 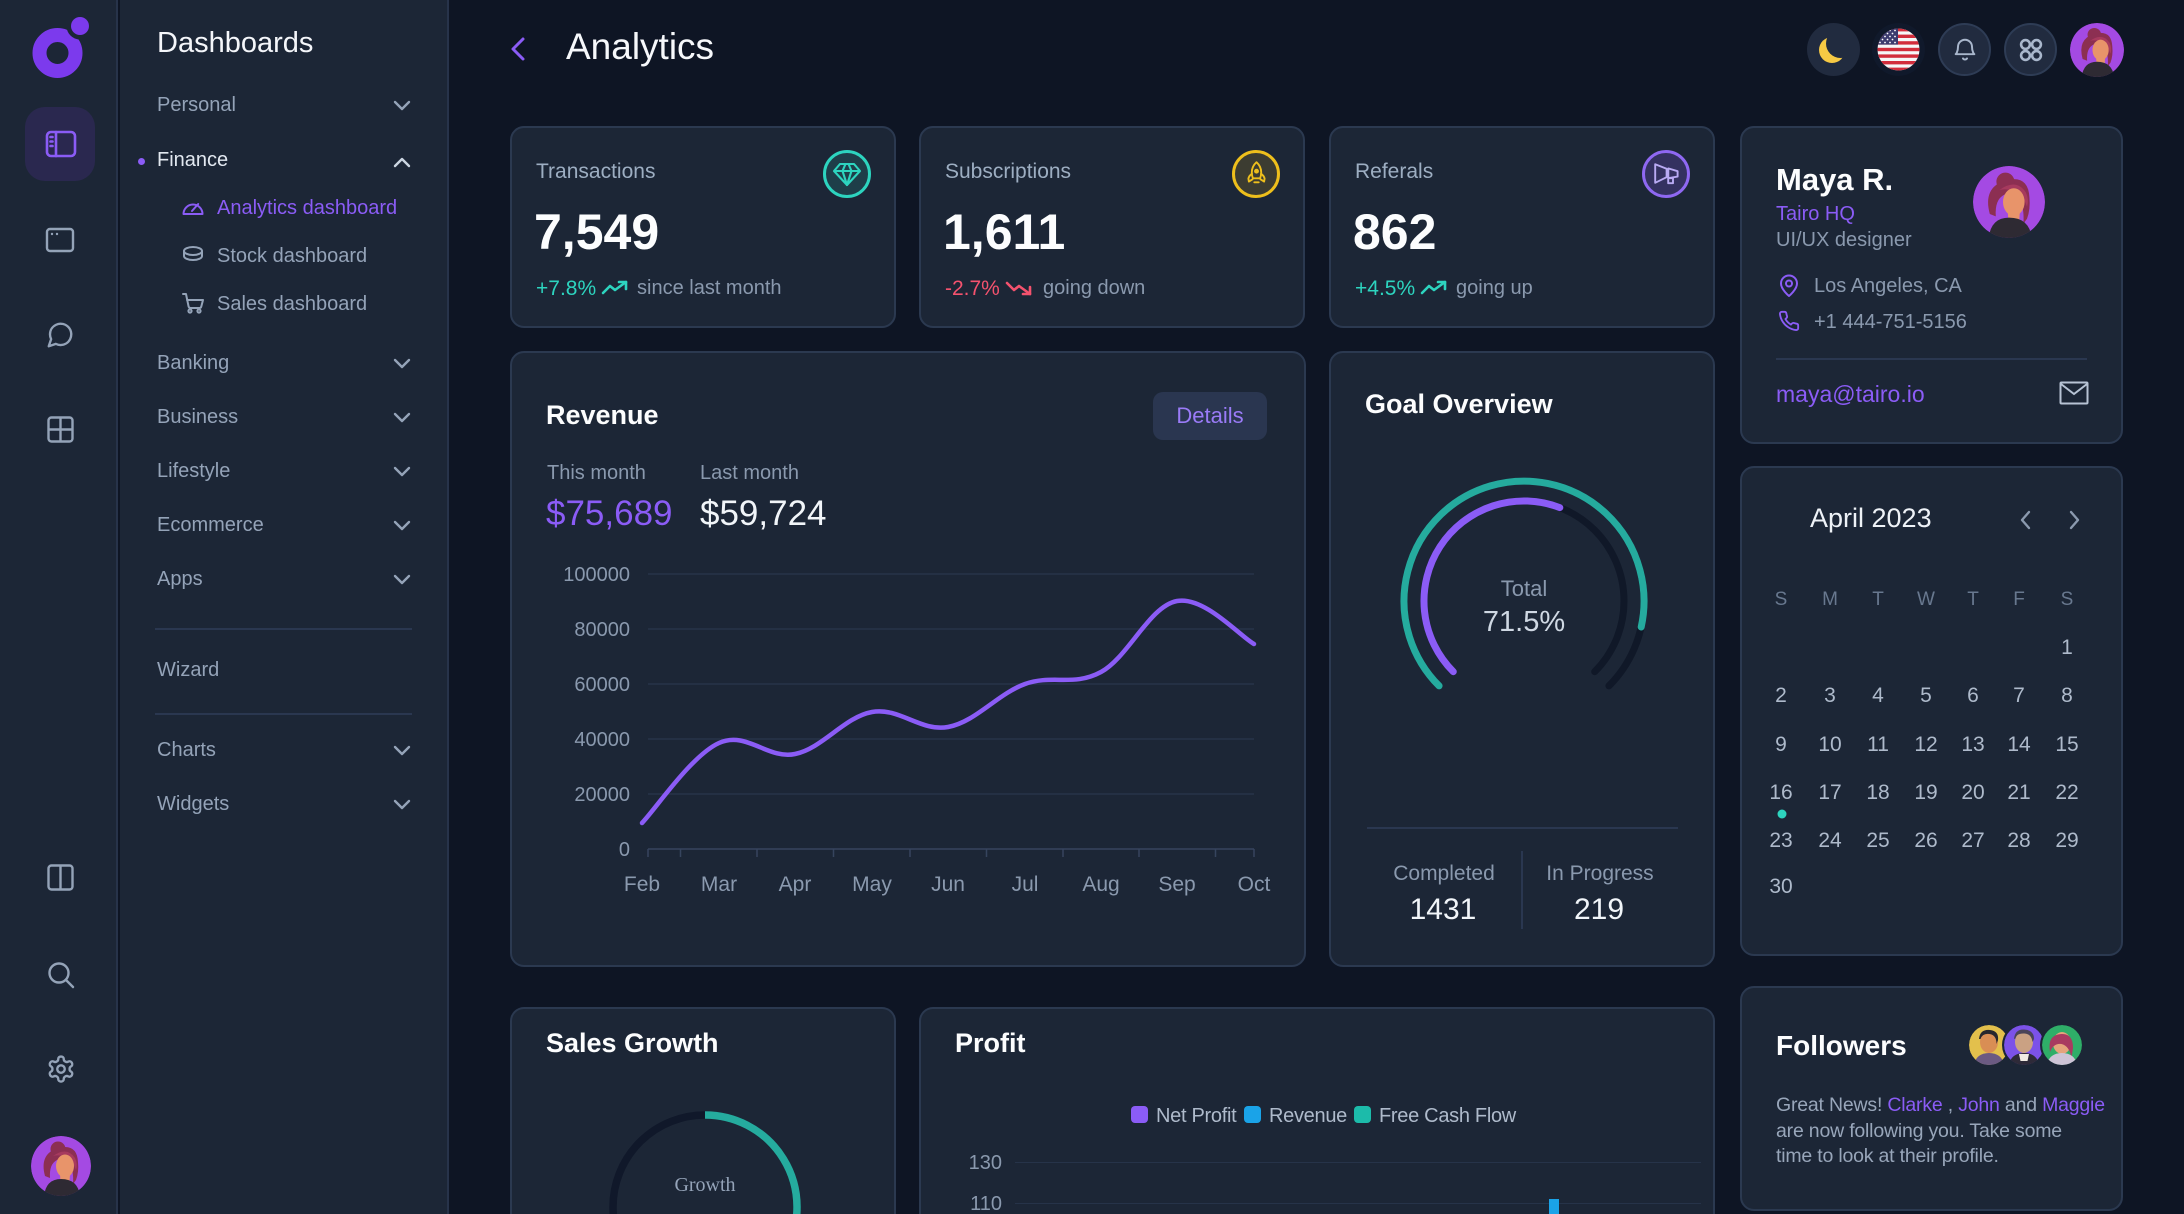 I want to click on svg-text: 4, so click(x=1878, y=695).